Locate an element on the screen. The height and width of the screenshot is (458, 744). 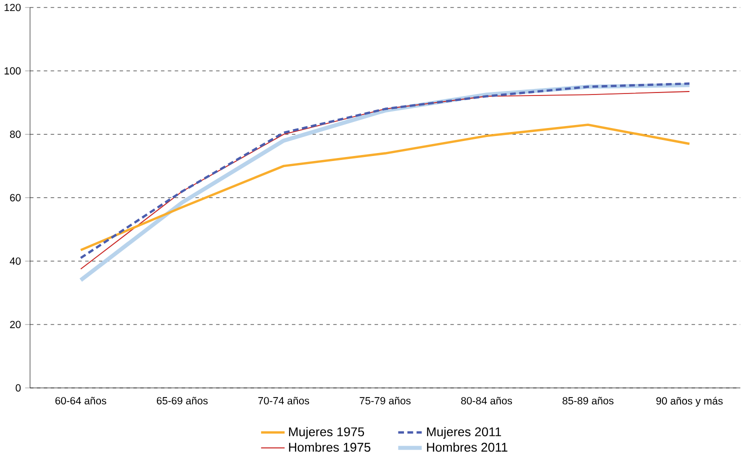
x-tick-label: 70-74 años is located at coordinates (284, 400).